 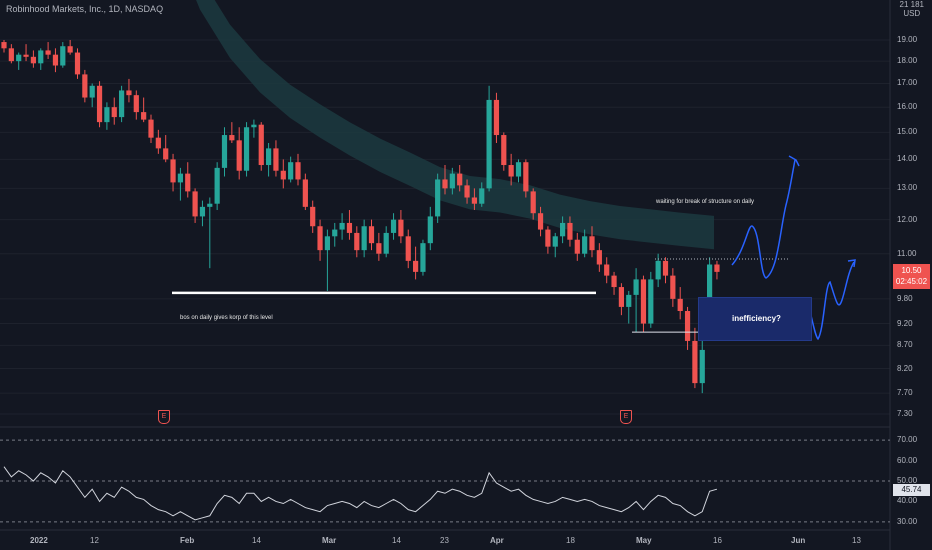 I want to click on inefficiency-box, so click(x=755, y=319).